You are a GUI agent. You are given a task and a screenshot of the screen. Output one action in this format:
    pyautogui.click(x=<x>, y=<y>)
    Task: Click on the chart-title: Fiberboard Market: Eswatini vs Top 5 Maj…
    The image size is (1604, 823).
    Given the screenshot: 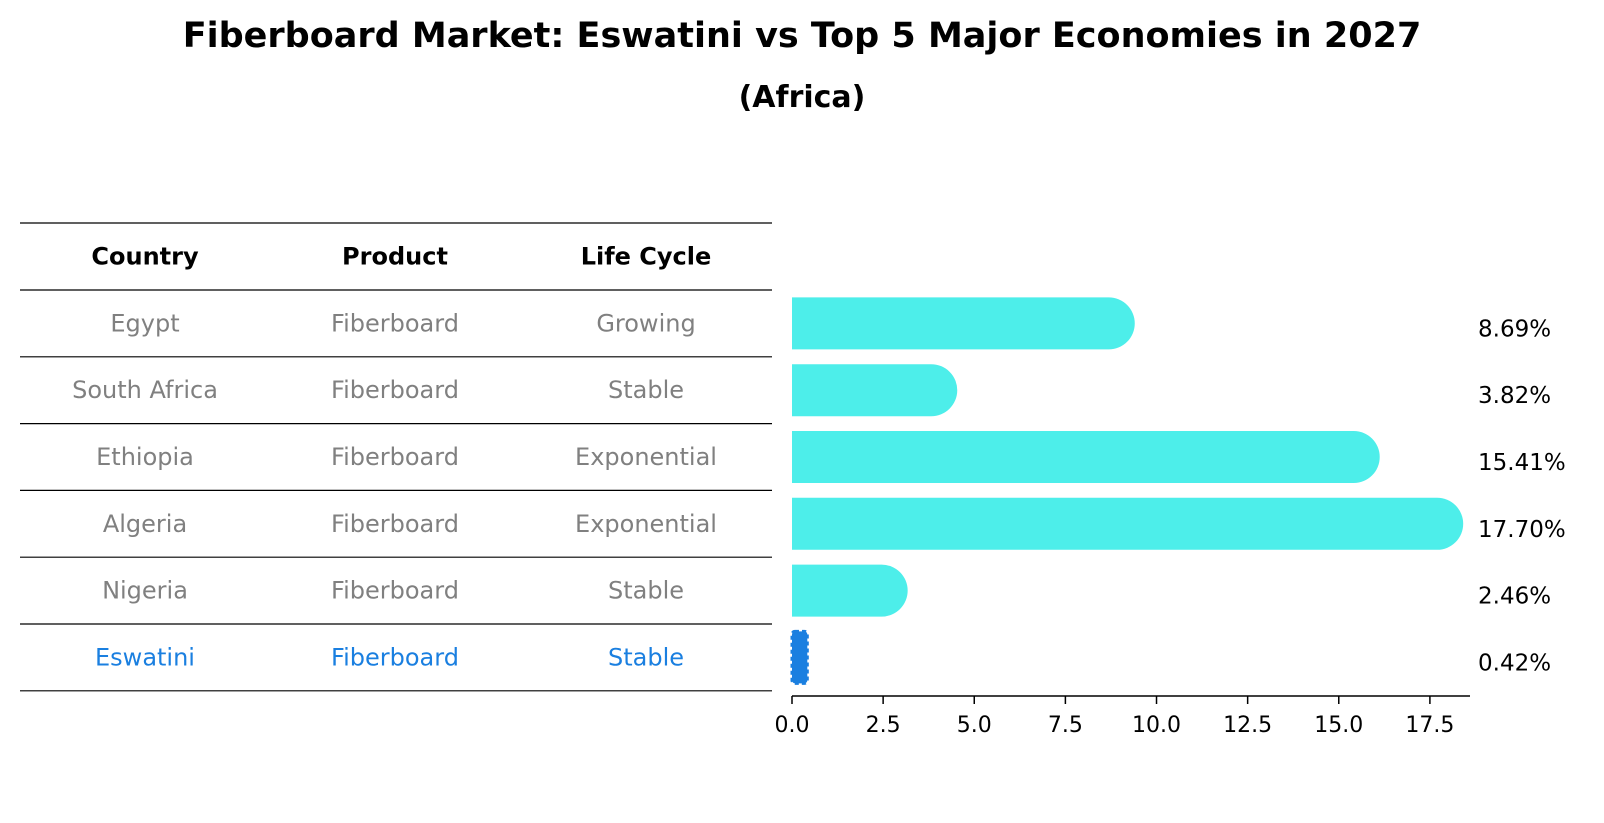 What is the action you would take?
    pyautogui.click(x=802, y=36)
    